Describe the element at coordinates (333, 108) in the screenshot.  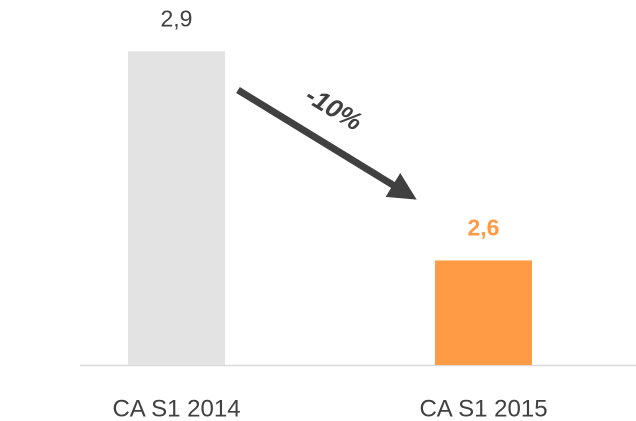
I see `annotation: -10%` at that location.